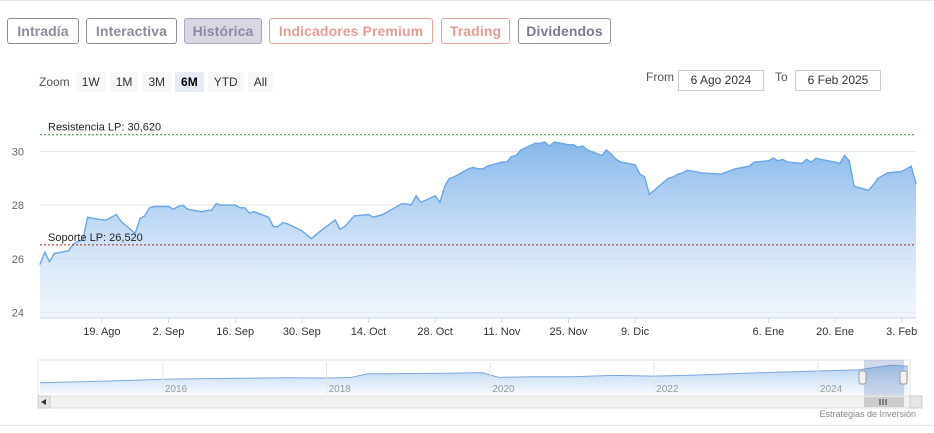 The width and height of the screenshot is (934, 433). I want to click on tab-dividendos: Dividendos, so click(564, 31).